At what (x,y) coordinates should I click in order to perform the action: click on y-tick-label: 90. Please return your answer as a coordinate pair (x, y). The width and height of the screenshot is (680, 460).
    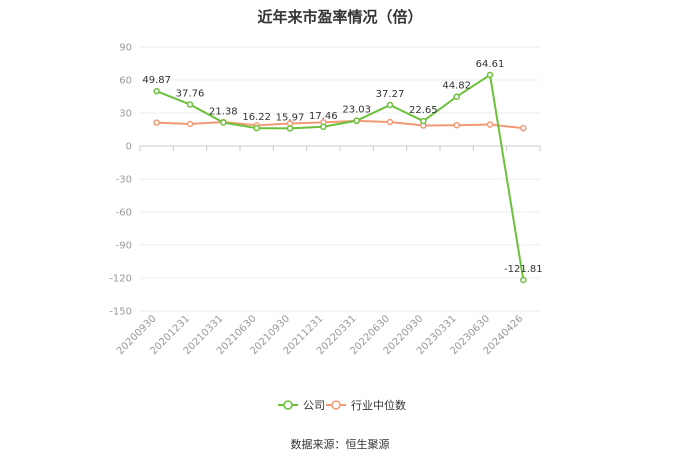
    Looking at the image, I should click on (125, 48).